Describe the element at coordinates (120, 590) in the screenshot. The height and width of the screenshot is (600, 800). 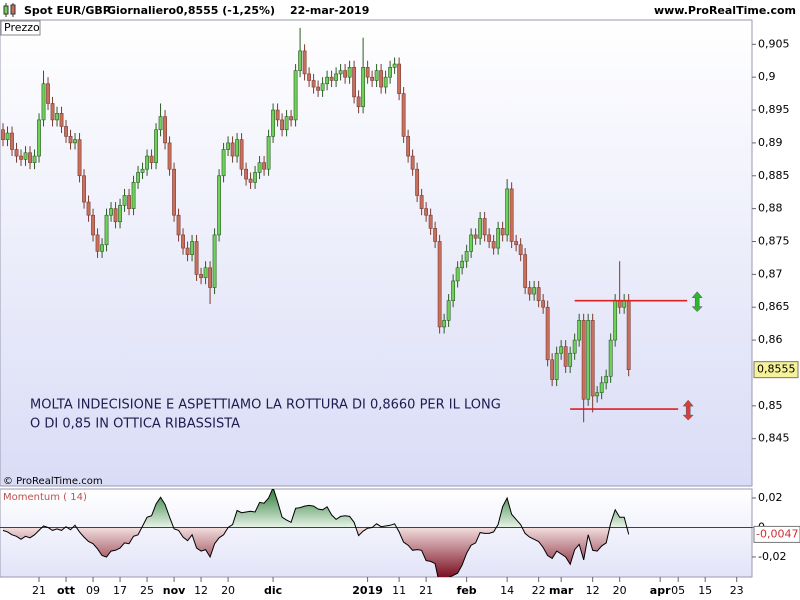
I see `x-tick-label: 17` at that location.